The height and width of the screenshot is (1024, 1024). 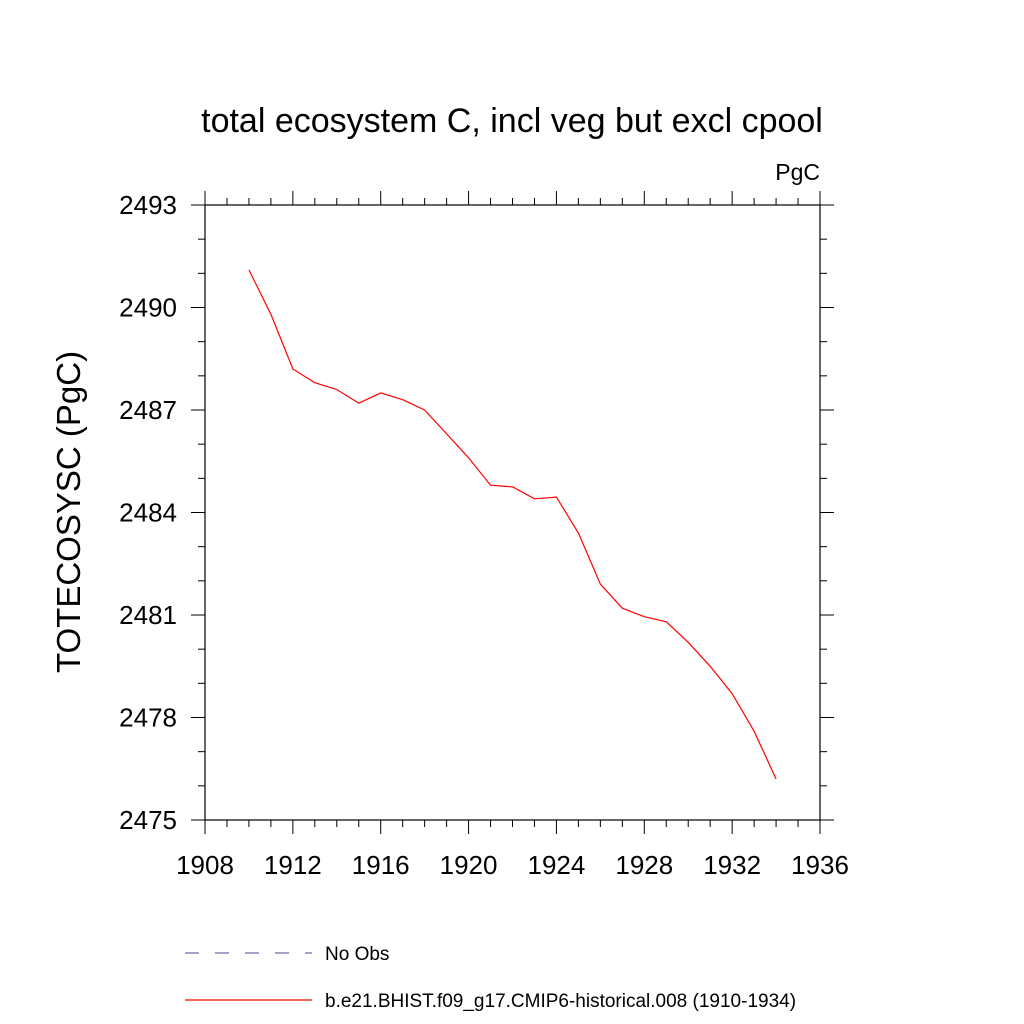 I want to click on y-tick-label: 2484, so click(x=148, y=513).